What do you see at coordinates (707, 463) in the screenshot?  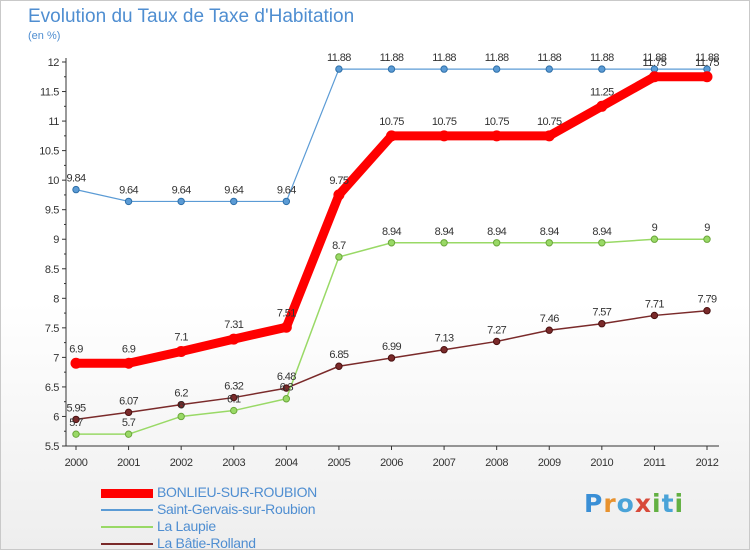 I see `x-tick-label: 2012` at bounding box center [707, 463].